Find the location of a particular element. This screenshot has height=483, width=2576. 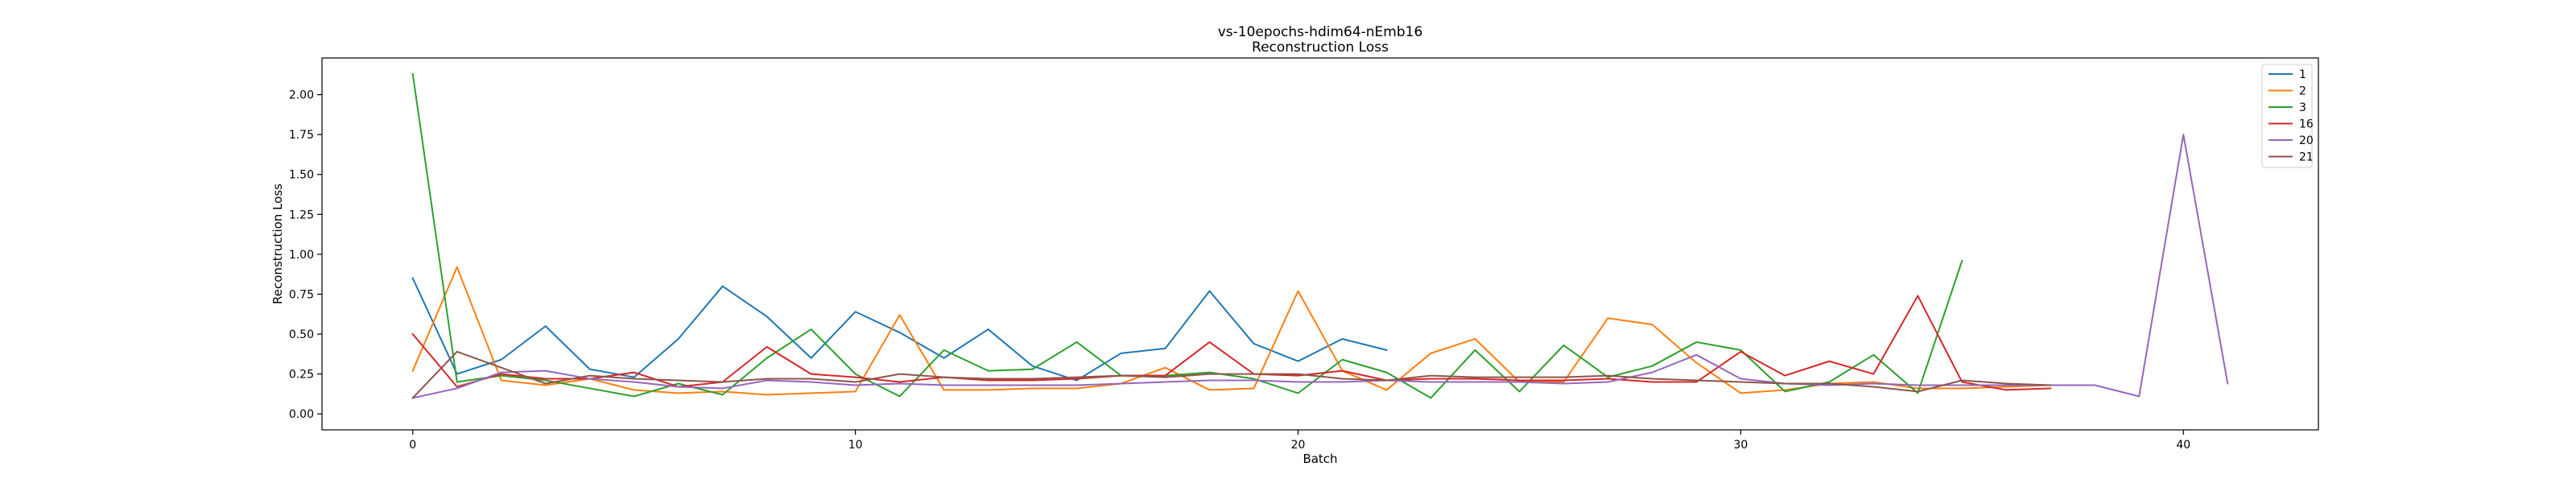

x-tick-label: 10 is located at coordinates (855, 445).